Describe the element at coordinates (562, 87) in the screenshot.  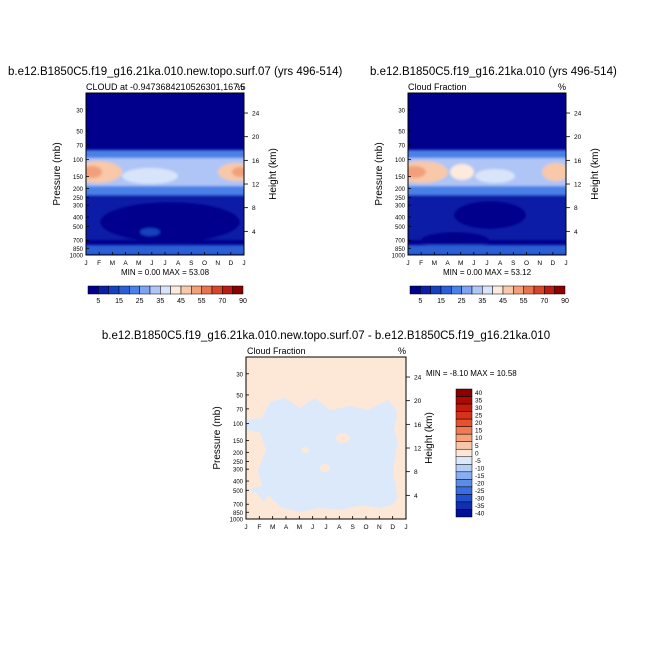
I see `panel-2-right-label: %` at that location.